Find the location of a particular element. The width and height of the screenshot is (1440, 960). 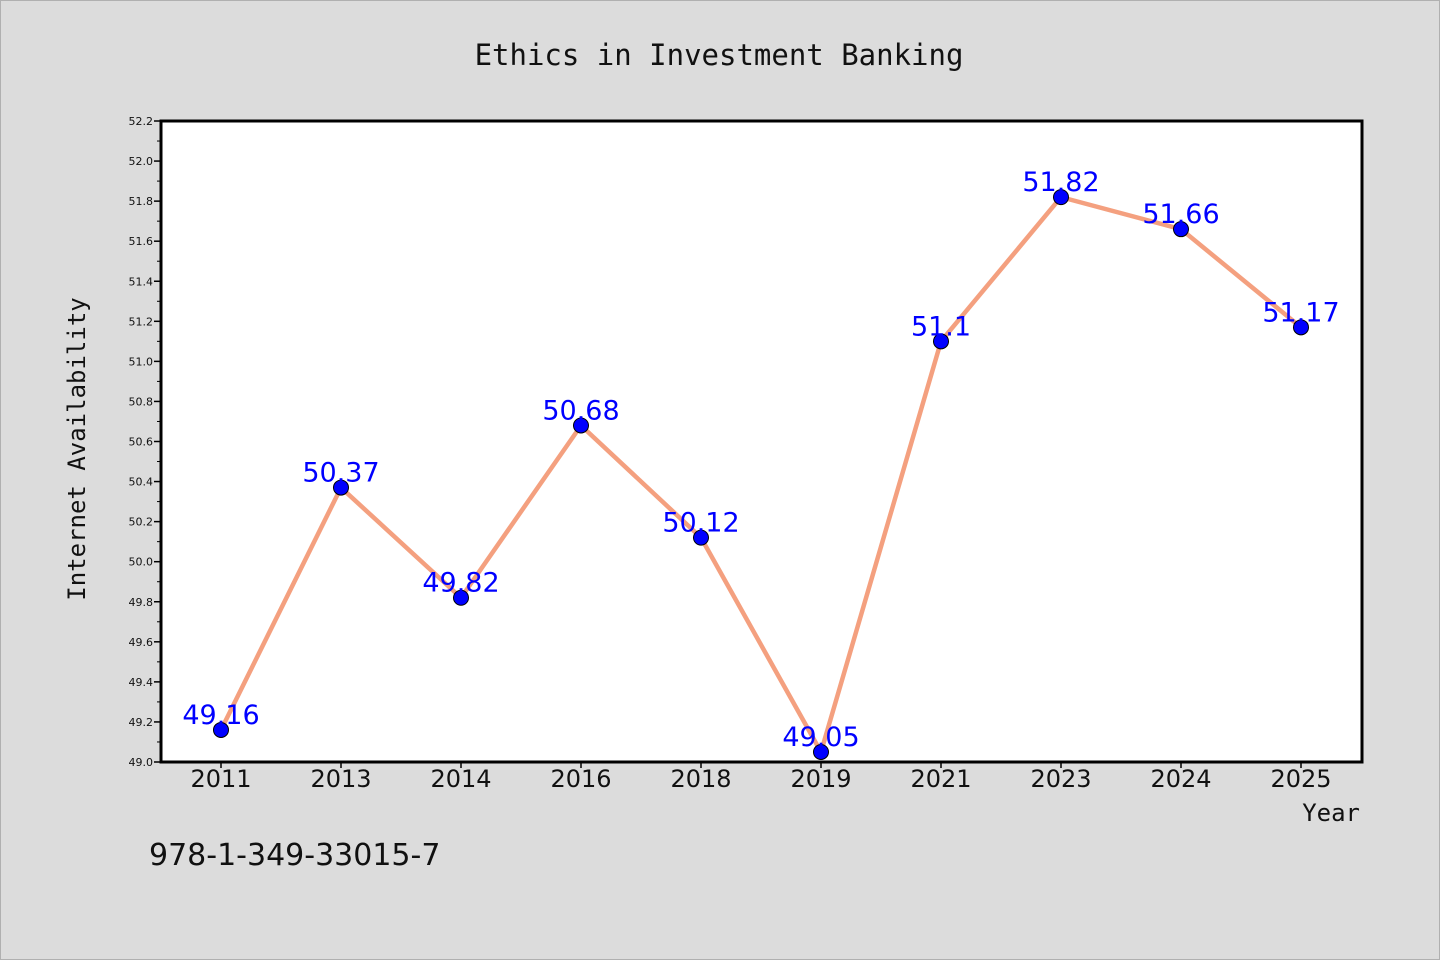

y-tick-label: 51.6 is located at coordinates (141, 241).